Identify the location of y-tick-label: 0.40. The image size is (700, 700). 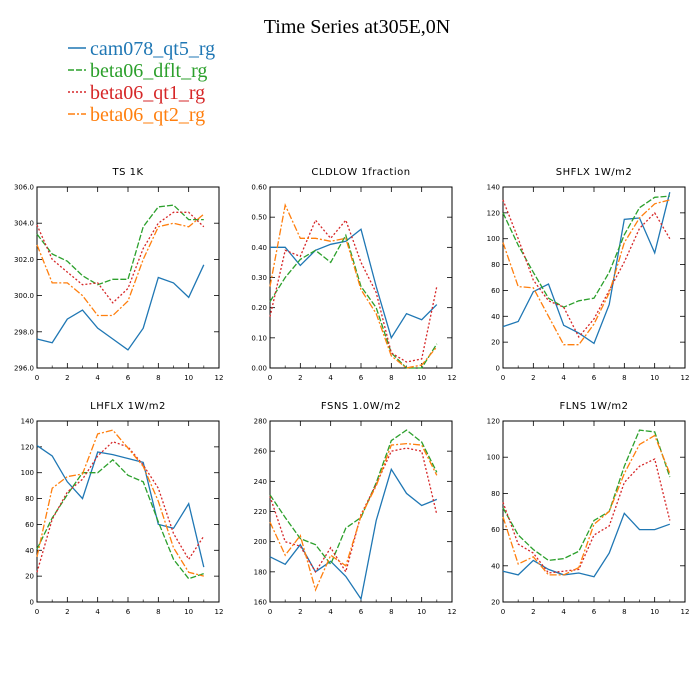
(259, 248).